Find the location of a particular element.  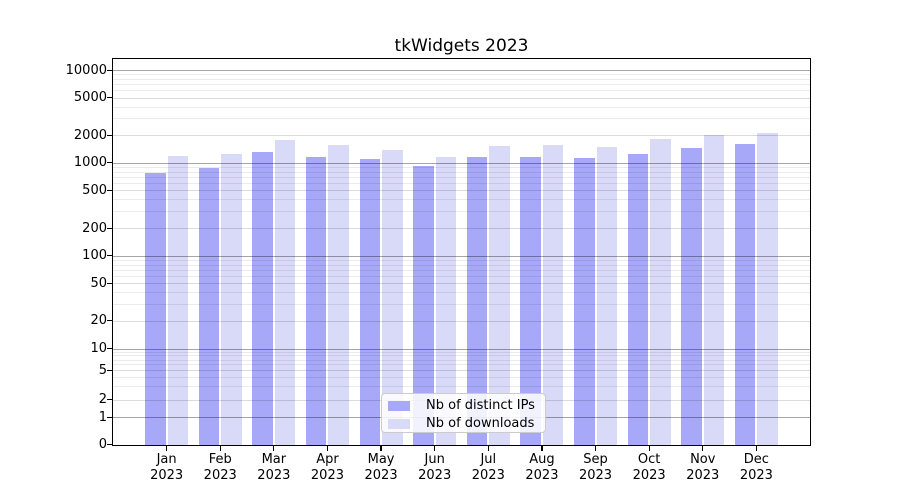

x-tick-label-nov: Nov 2023 is located at coordinates (703, 468).